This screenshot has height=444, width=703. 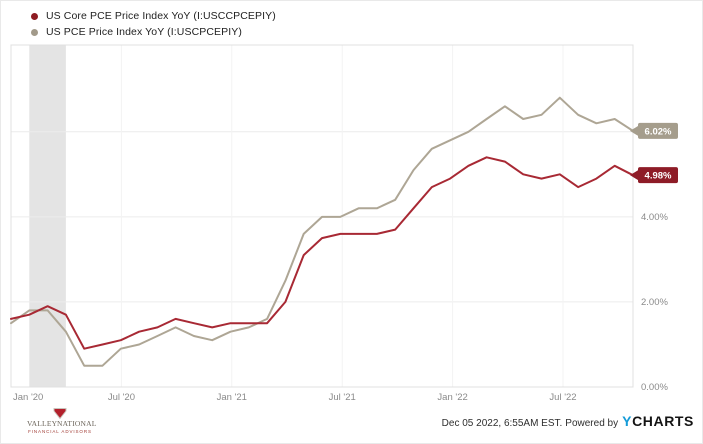 I want to click on svg-text: 6.02%, so click(x=658, y=131).